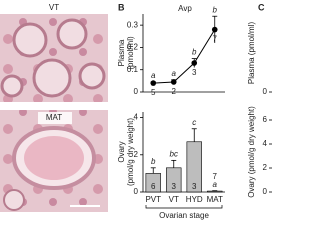  Describe the element at coordinates (174, 199) in the screenshot. I see `x-tick-label: VT` at that location.